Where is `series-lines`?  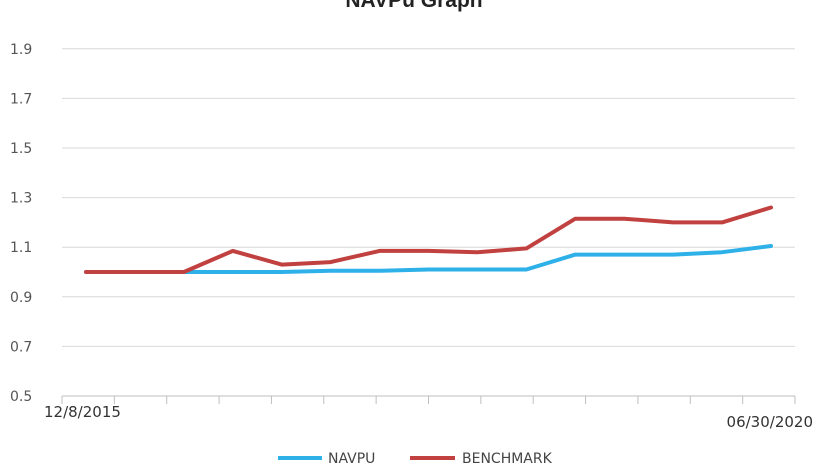 series-lines is located at coordinates (428, 239).